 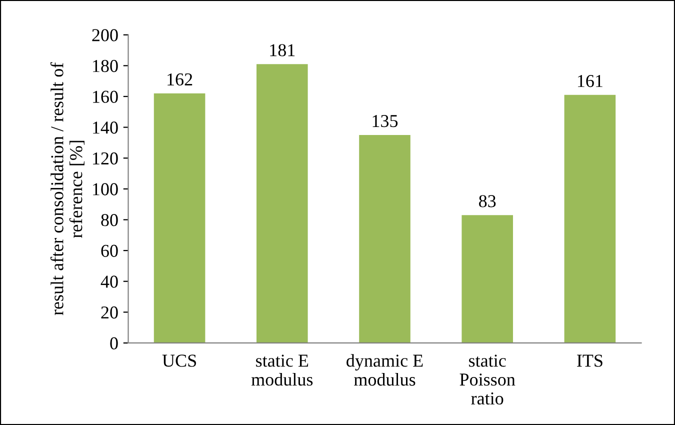 What do you see at coordinates (180, 79) in the screenshot?
I see `data-label: 162` at bounding box center [180, 79].